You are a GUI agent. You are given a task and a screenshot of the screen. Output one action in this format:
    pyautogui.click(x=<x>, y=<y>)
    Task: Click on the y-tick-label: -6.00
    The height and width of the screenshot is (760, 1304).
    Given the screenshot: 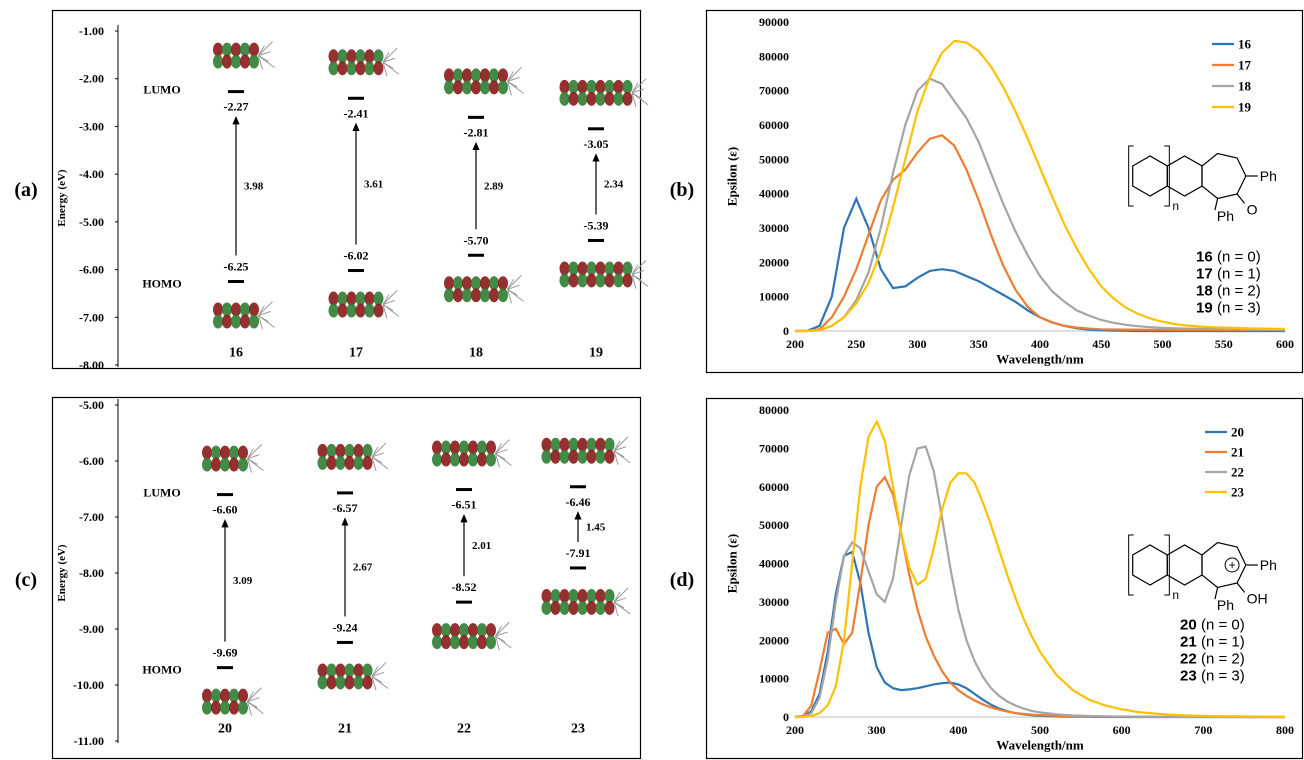 What is the action you would take?
    pyautogui.click(x=91, y=270)
    